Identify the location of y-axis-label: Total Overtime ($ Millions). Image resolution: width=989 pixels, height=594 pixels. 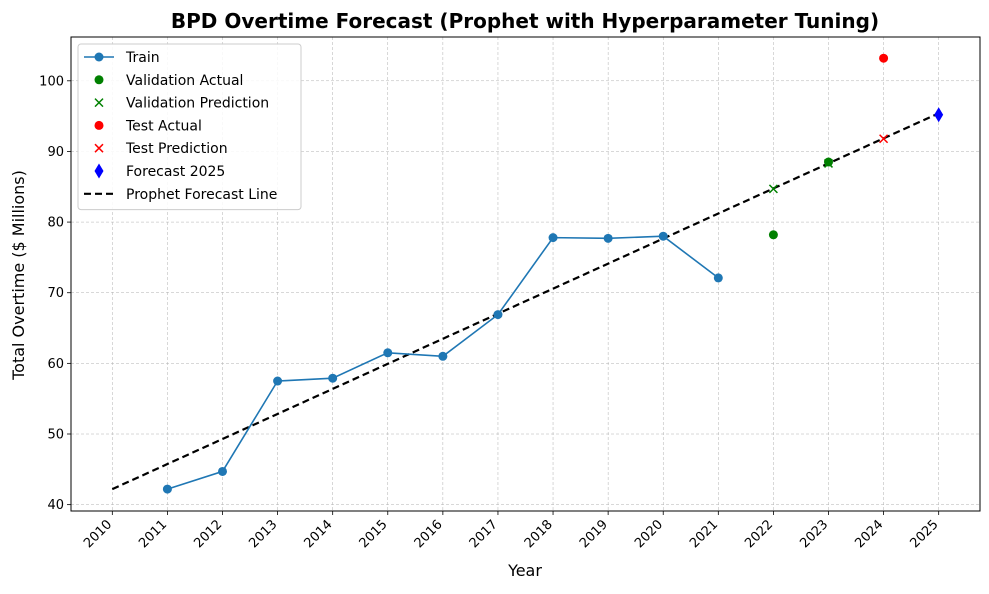
(18, 275).